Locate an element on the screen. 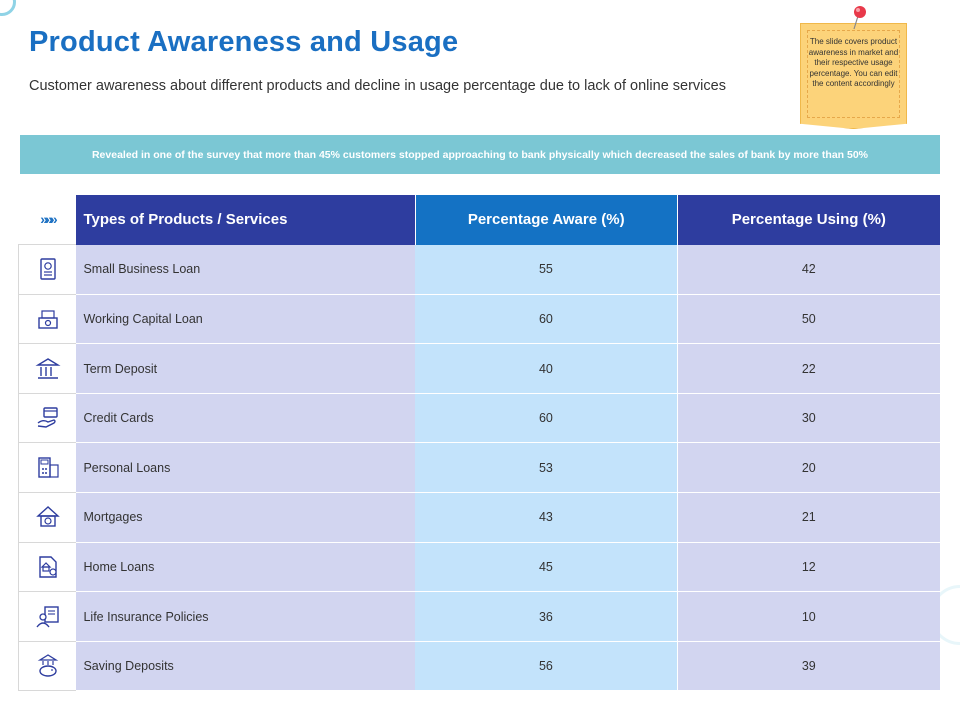 The width and height of the screenshot is (960, 720). chevrons-right-icon: »»» is located at coordinates (48, 218).